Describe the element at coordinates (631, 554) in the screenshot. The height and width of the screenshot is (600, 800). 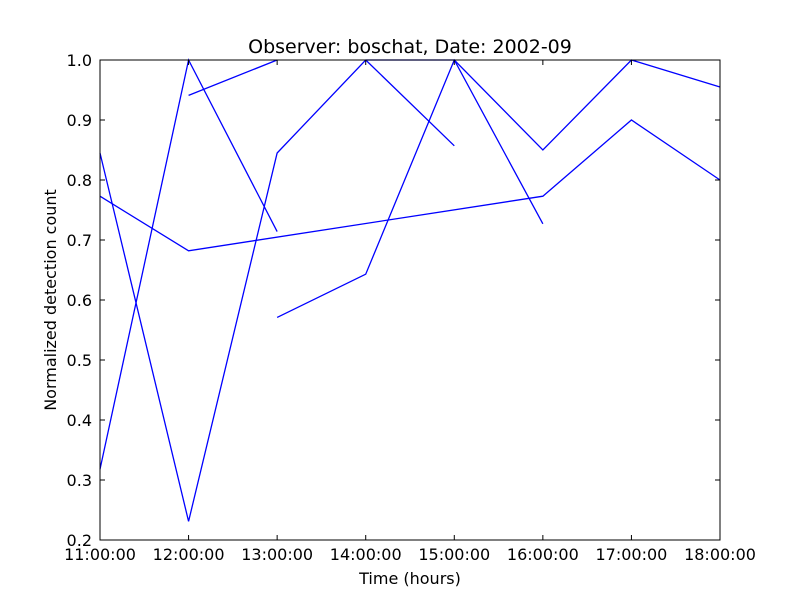
I see `x-tick-label: 17:00:00` at that location.